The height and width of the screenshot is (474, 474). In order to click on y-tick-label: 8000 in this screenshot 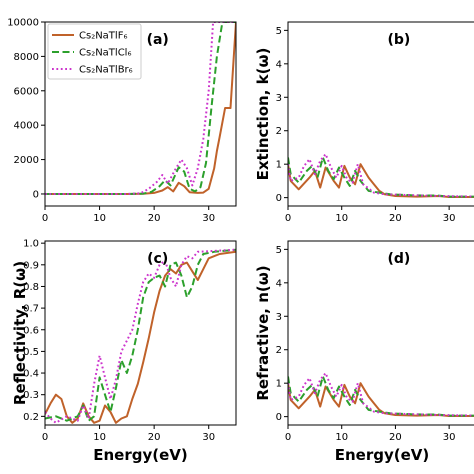, I will do `click(26, 57)`.